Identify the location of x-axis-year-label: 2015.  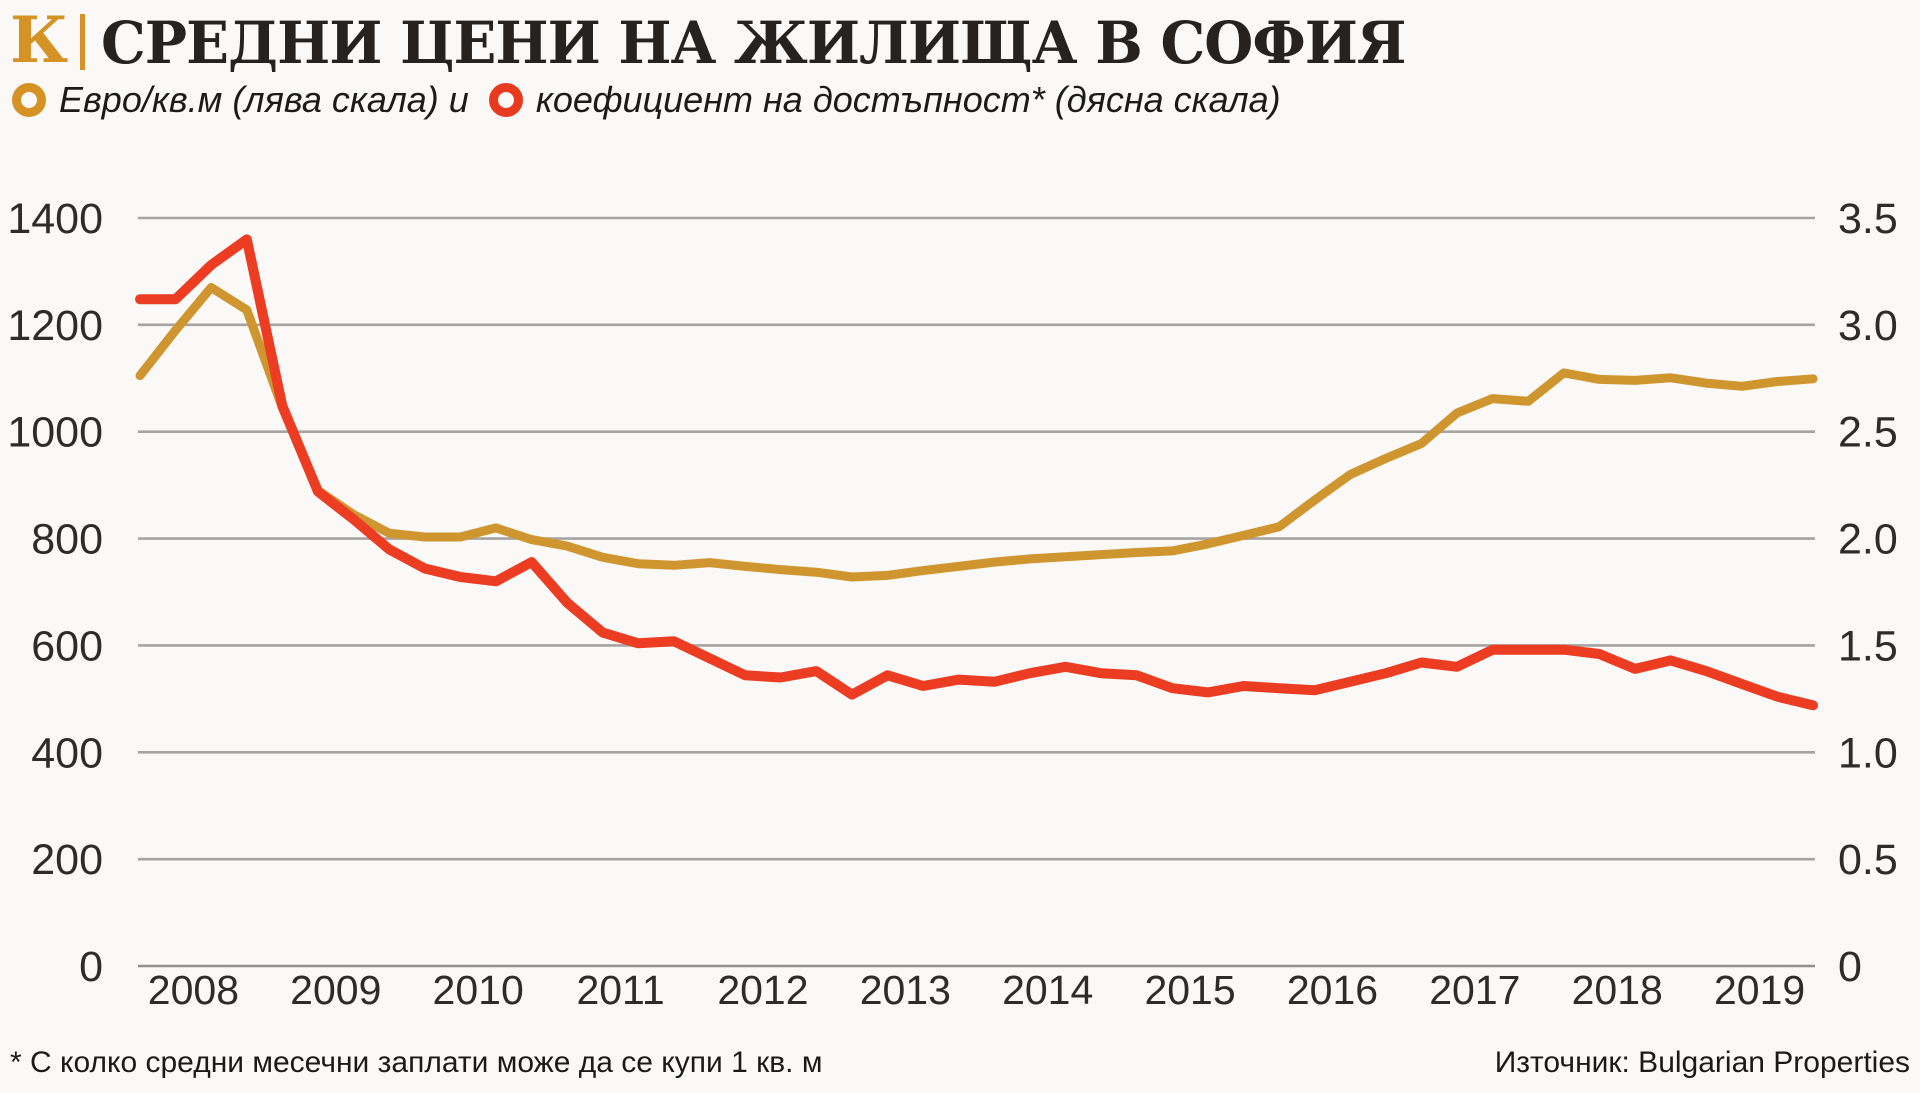
(1189, 990).